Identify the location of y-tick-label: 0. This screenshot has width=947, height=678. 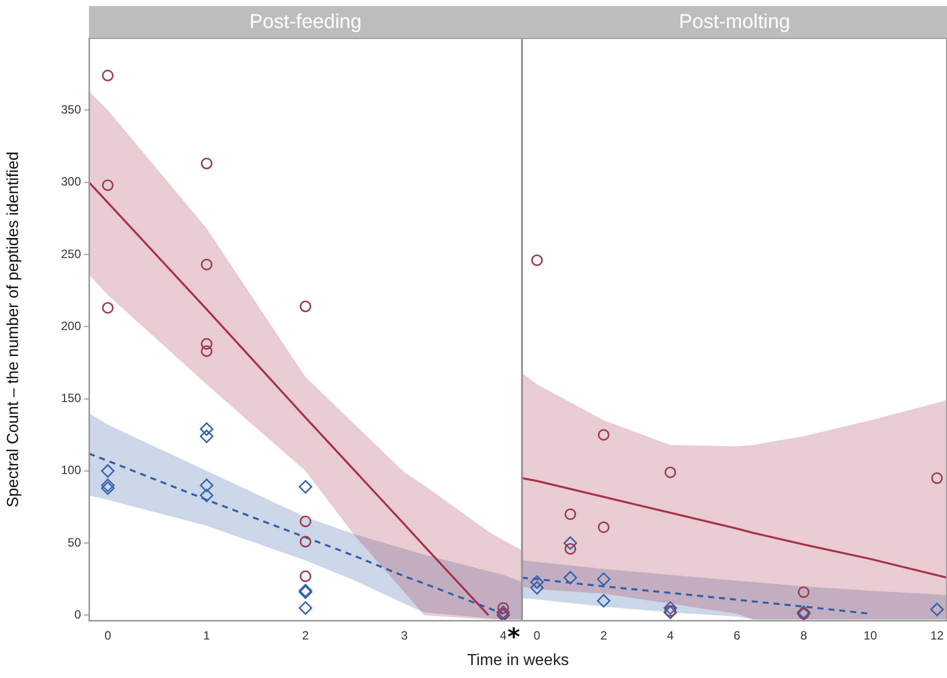
(78, 615).